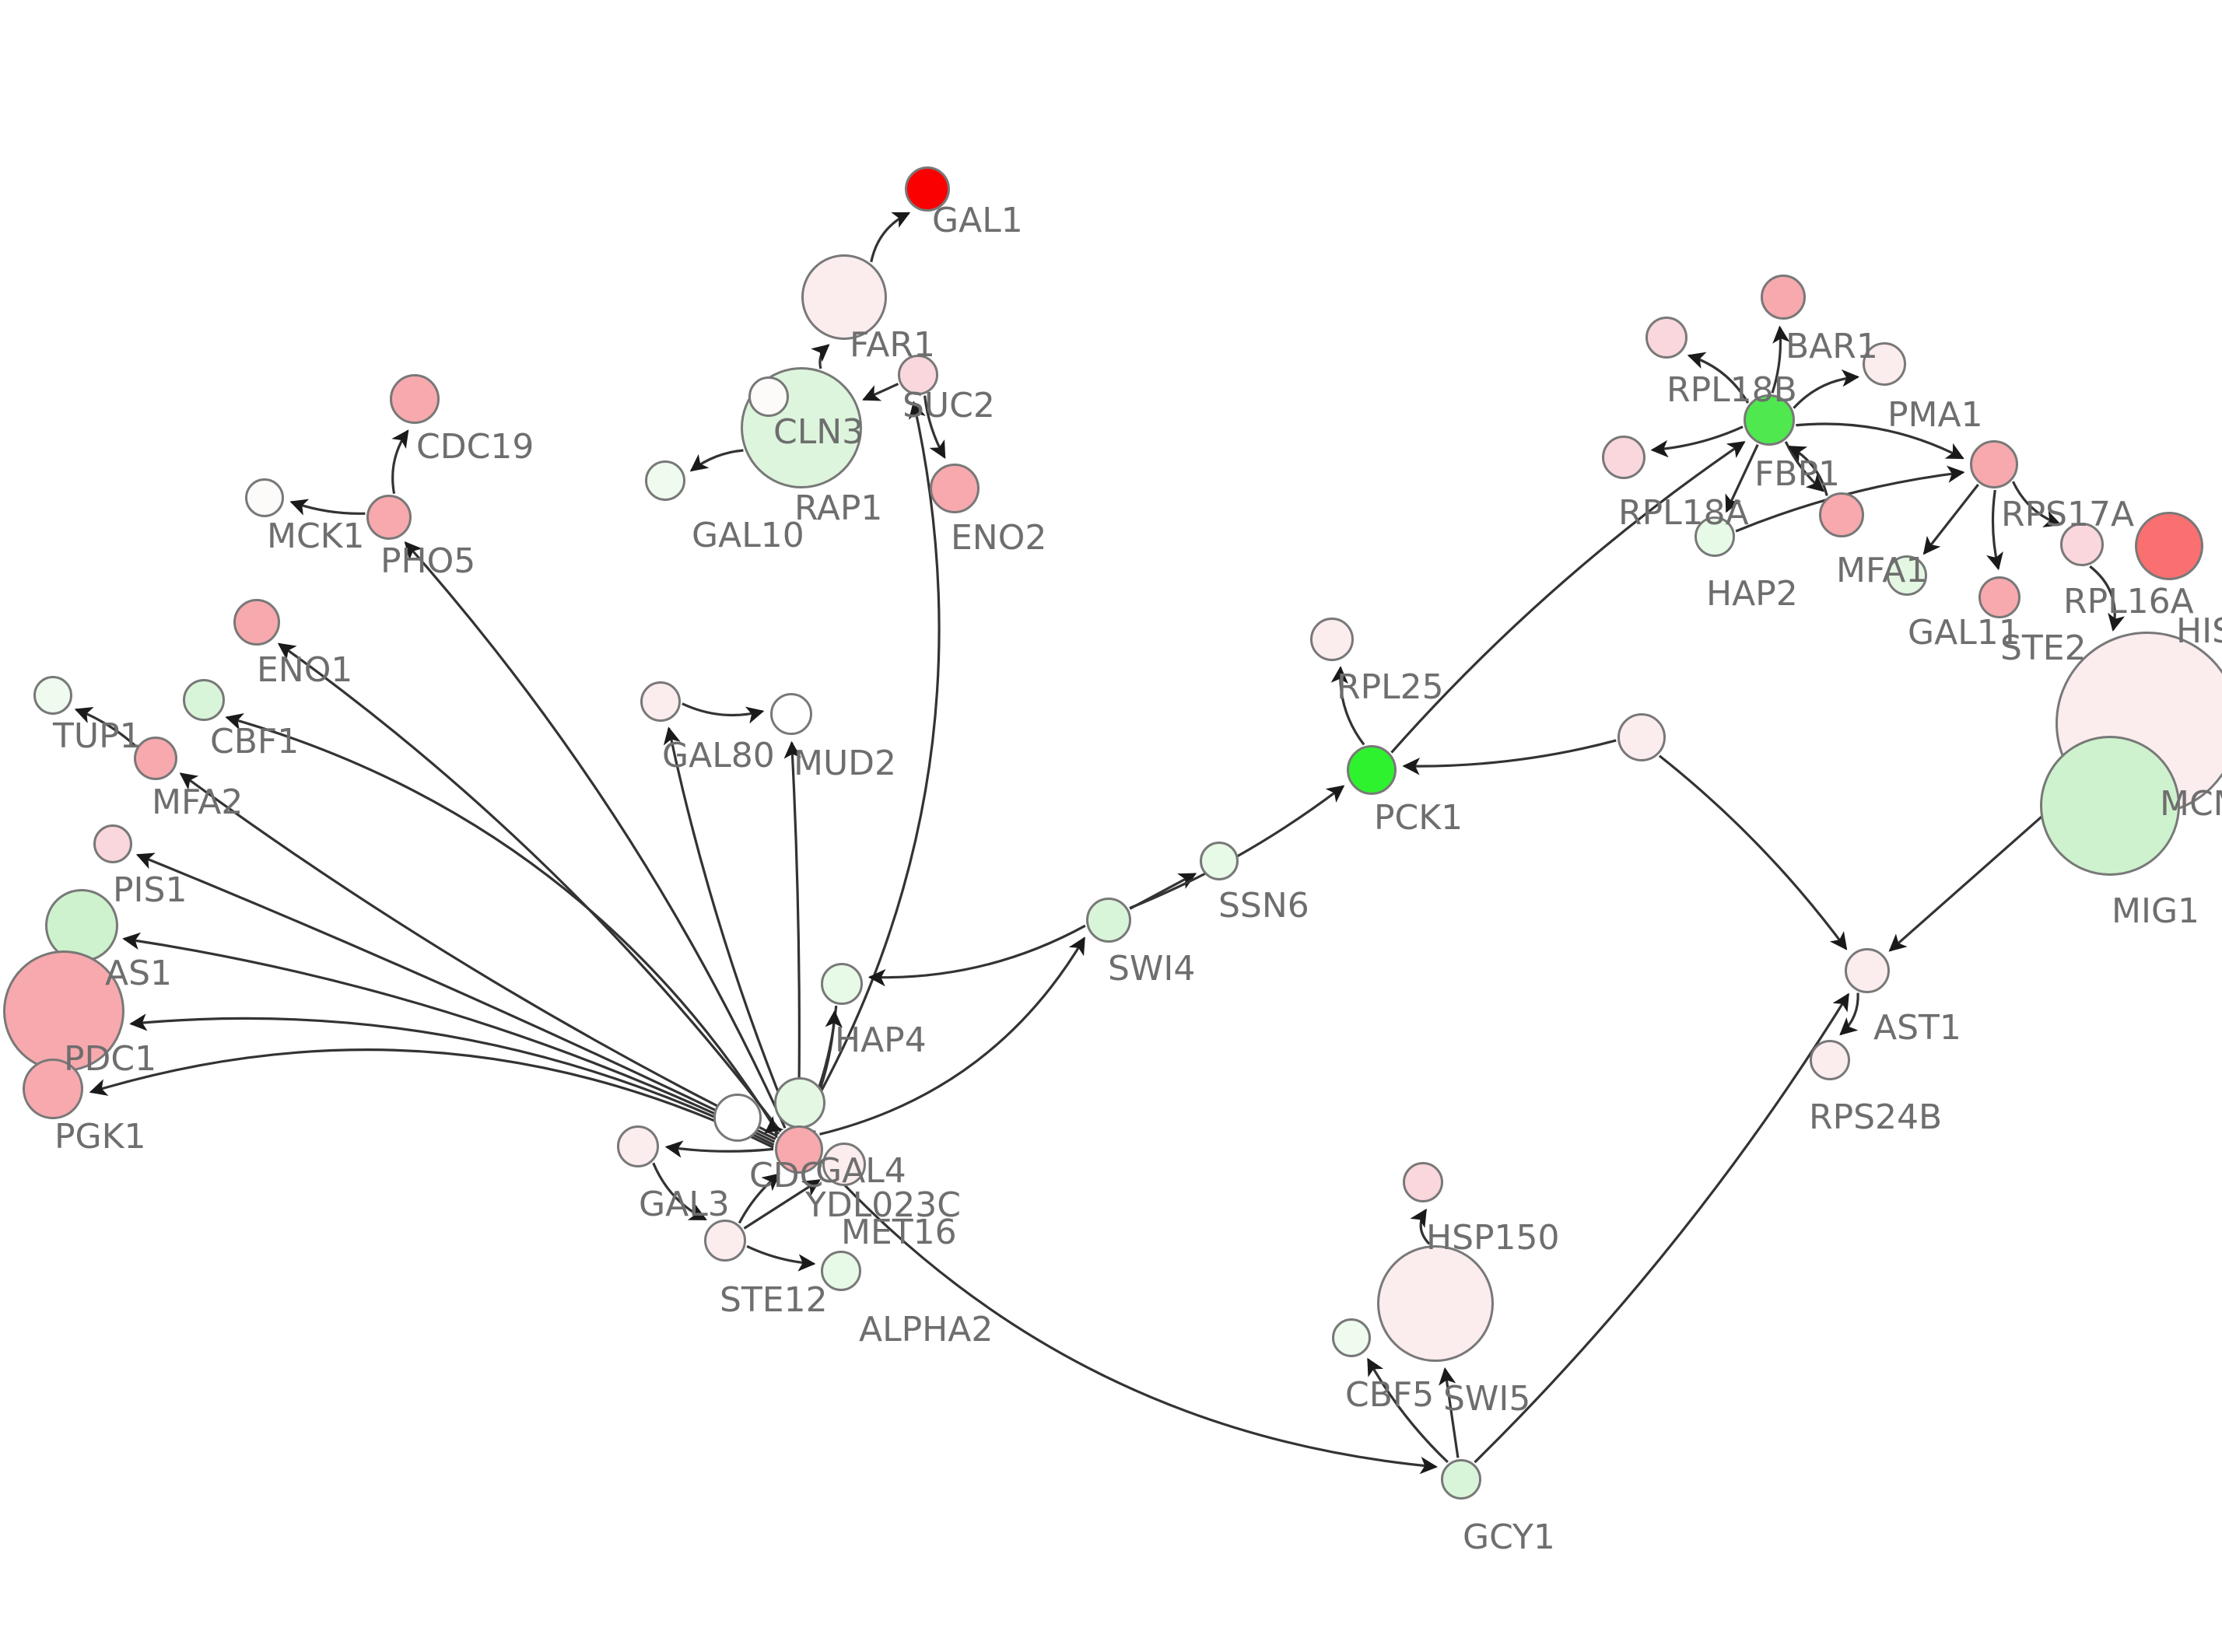 The height and width of the screenshot is (1652, 2222). I want to click on gene-label-cbf1: CBF1, so click(255, 741).